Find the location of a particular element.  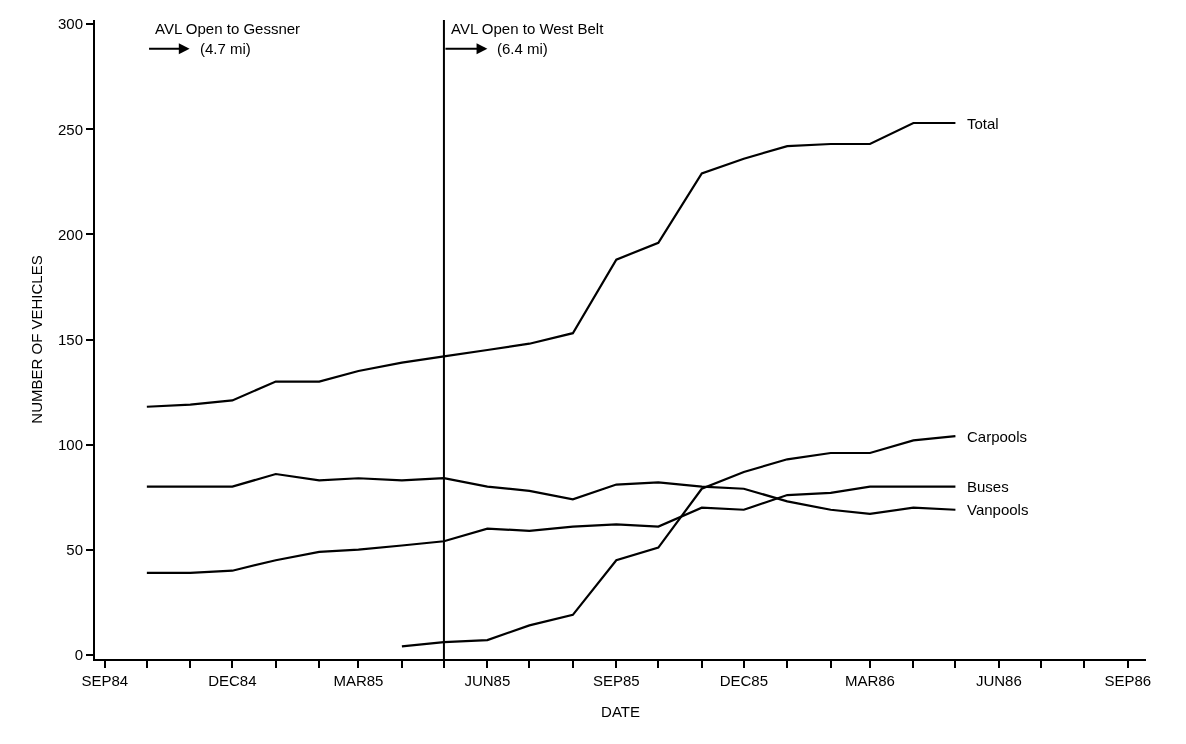

y-tick-label: 100 is located at coordinates (70, 444).